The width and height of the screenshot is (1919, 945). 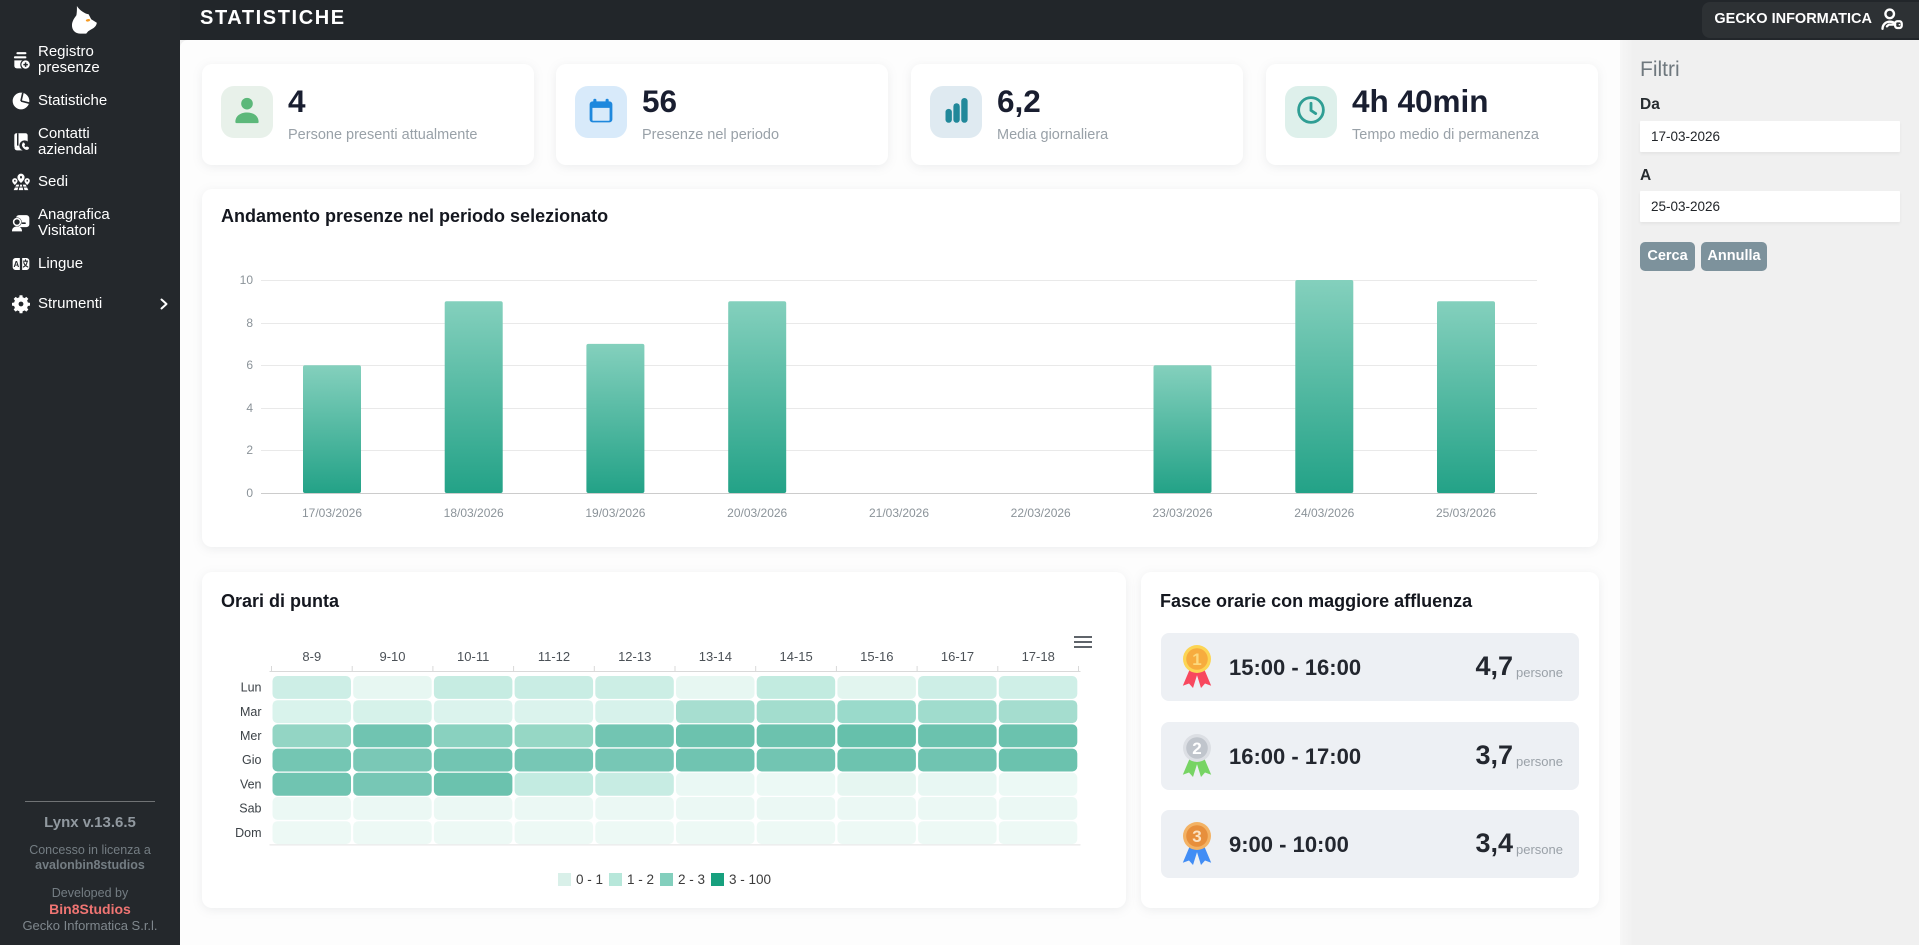 I want to click on svg-text: 2 - 3, so click(x=691, y=879).